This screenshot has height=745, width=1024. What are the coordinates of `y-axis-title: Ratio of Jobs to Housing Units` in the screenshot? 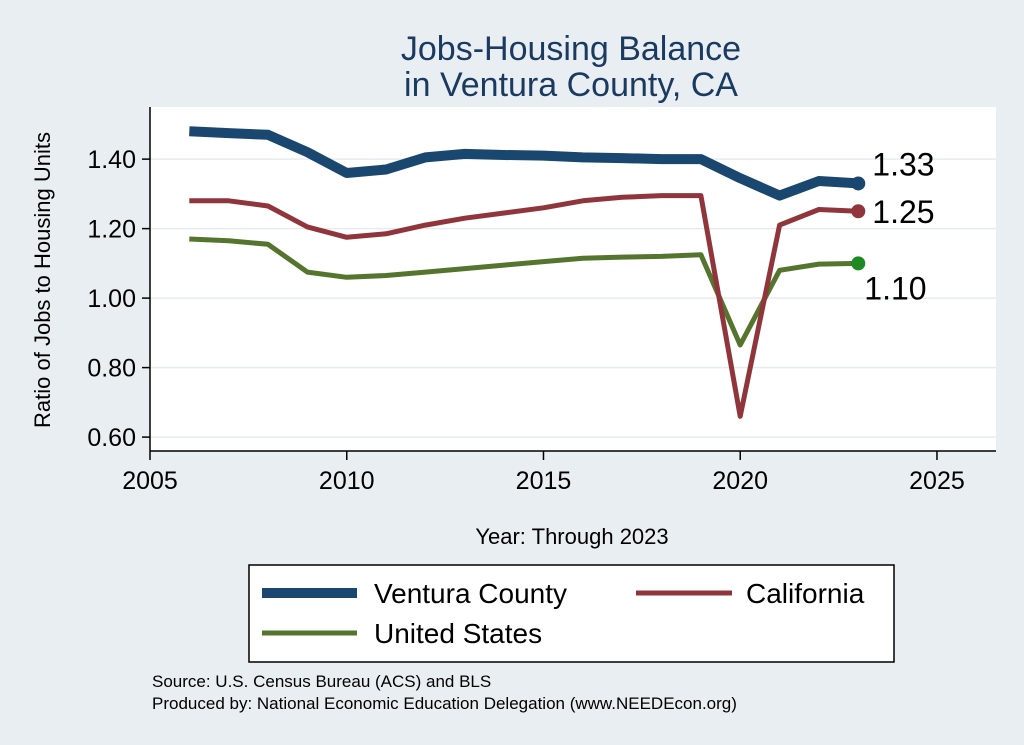 It's located at (42, 280).